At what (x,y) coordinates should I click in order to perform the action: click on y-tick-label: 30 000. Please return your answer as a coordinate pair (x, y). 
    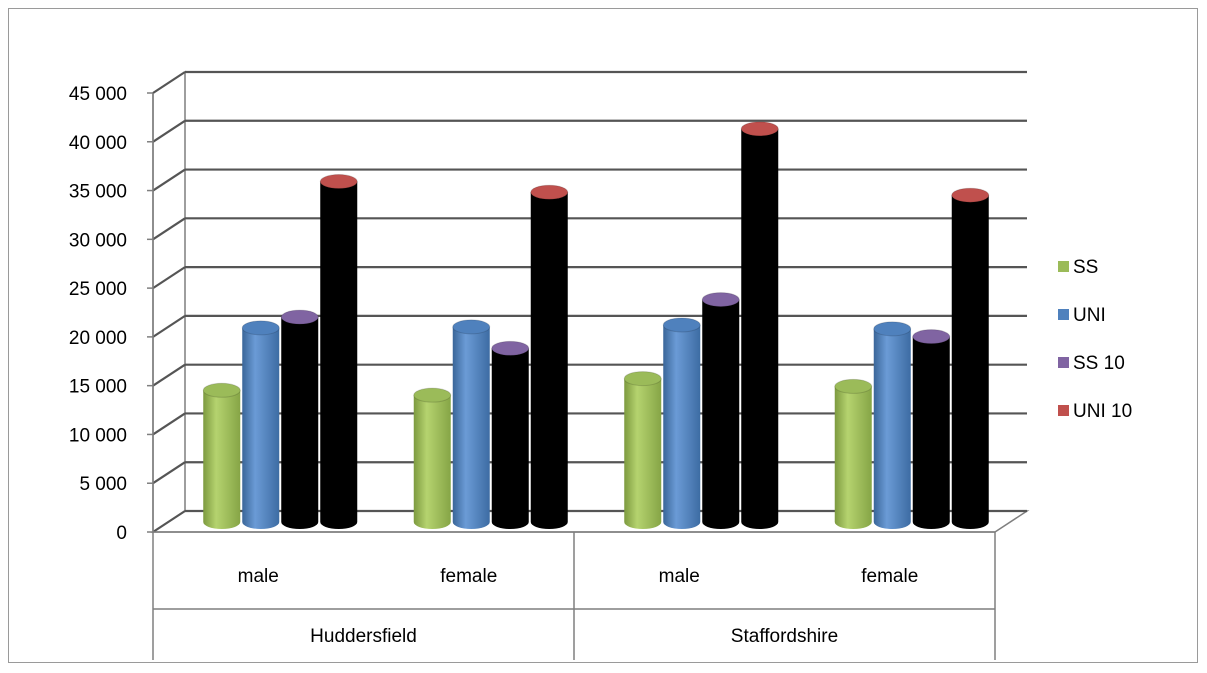
    Looking at the image, I should click on (98, 240).